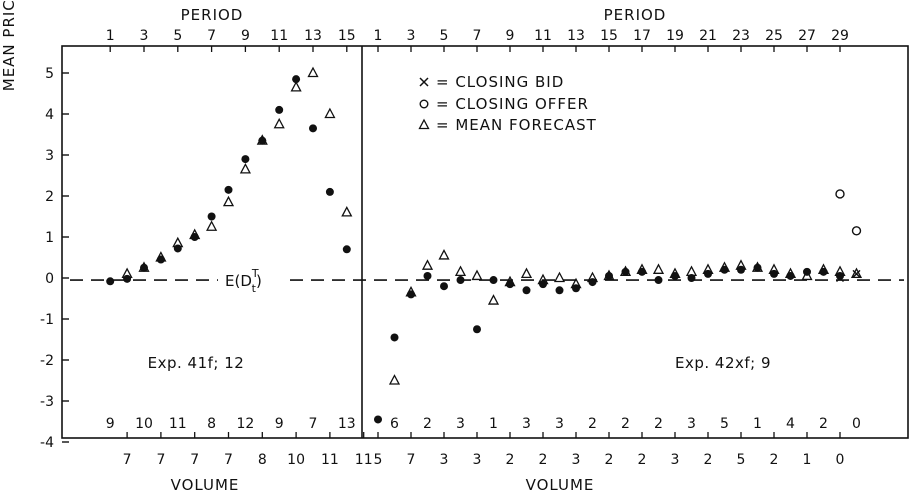 The image size is (924, 498). Describe the element at coordinates (49, 115) in the screenshot. I see `y-tick-label: 4` at that location.